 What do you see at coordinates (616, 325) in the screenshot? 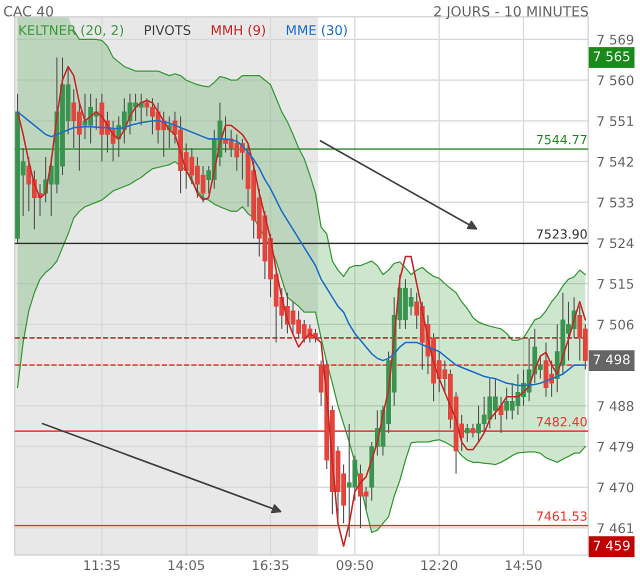
I see `y-tick-label: 7 506` at bounding box center [616, 325].